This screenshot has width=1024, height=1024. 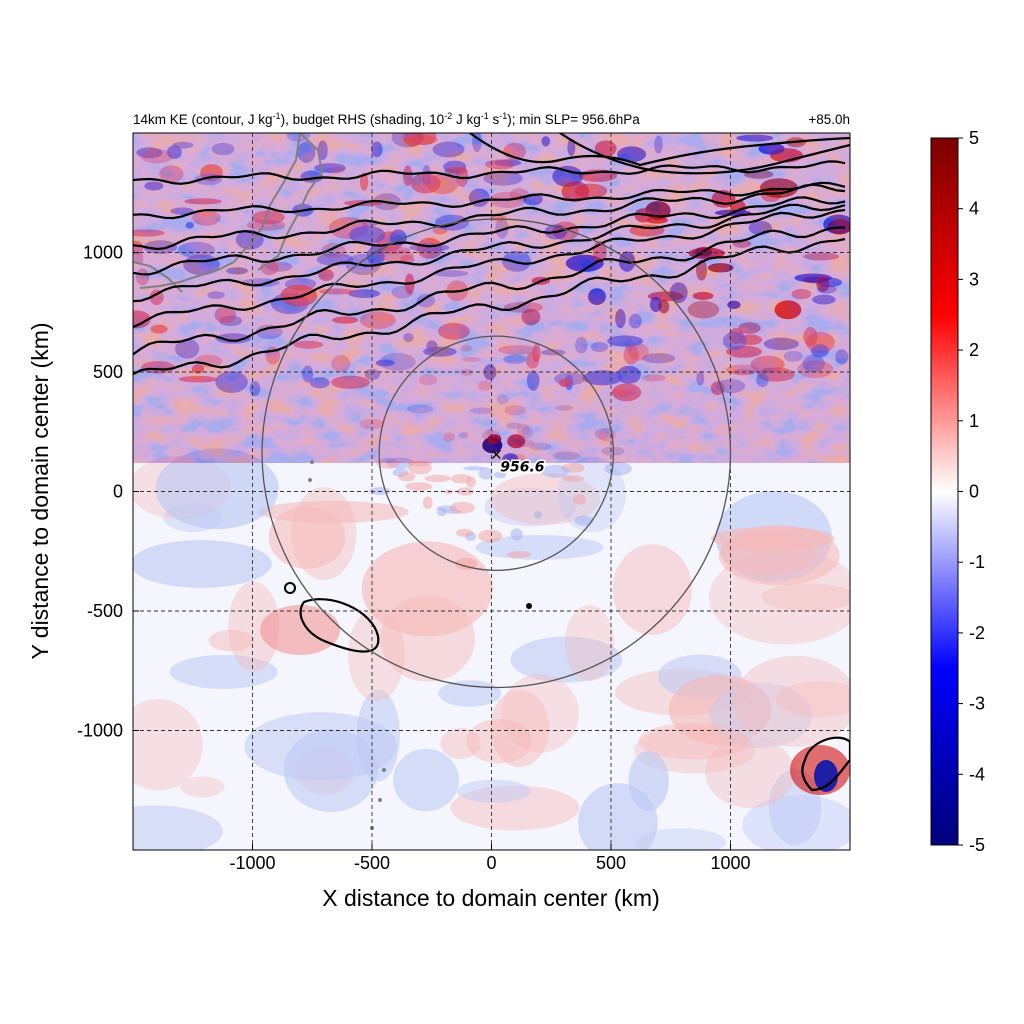 What do you see at coordinates (977, 845) in the screenshot?
I see `colorbar-tick-label: -5` at bounding box center [977, 845].